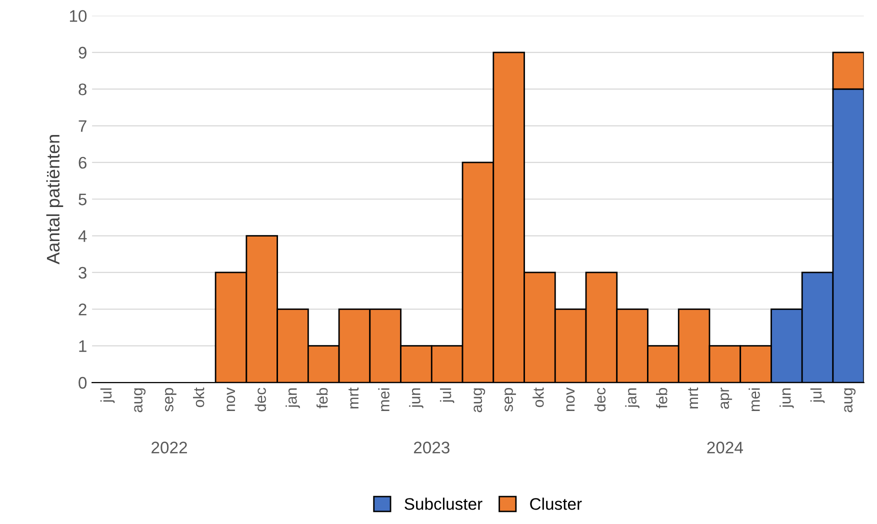 This screenshot has height=524, width=877. What do you see at coordinates (82, 200) in the screenshot?
I see `y-tick-label: 5` at bounding box center [82, 200].